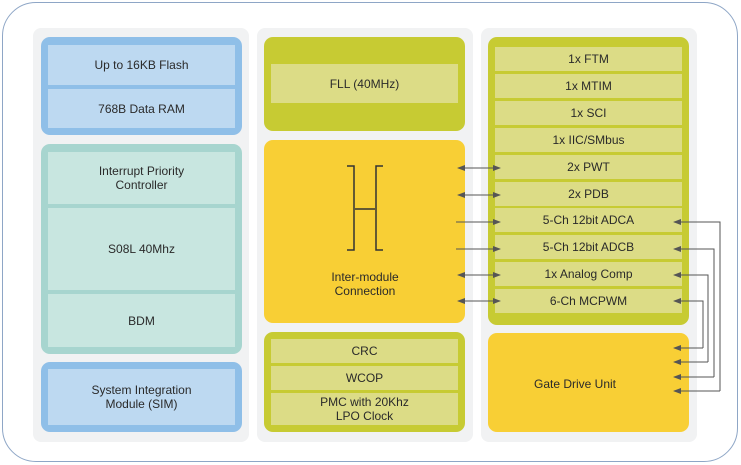 This screenshot has height=465, width=741. Describe the element at coordinates (141, 65) in the screenshot. I see `flash-block: Up to 16KB Flash` at that location.